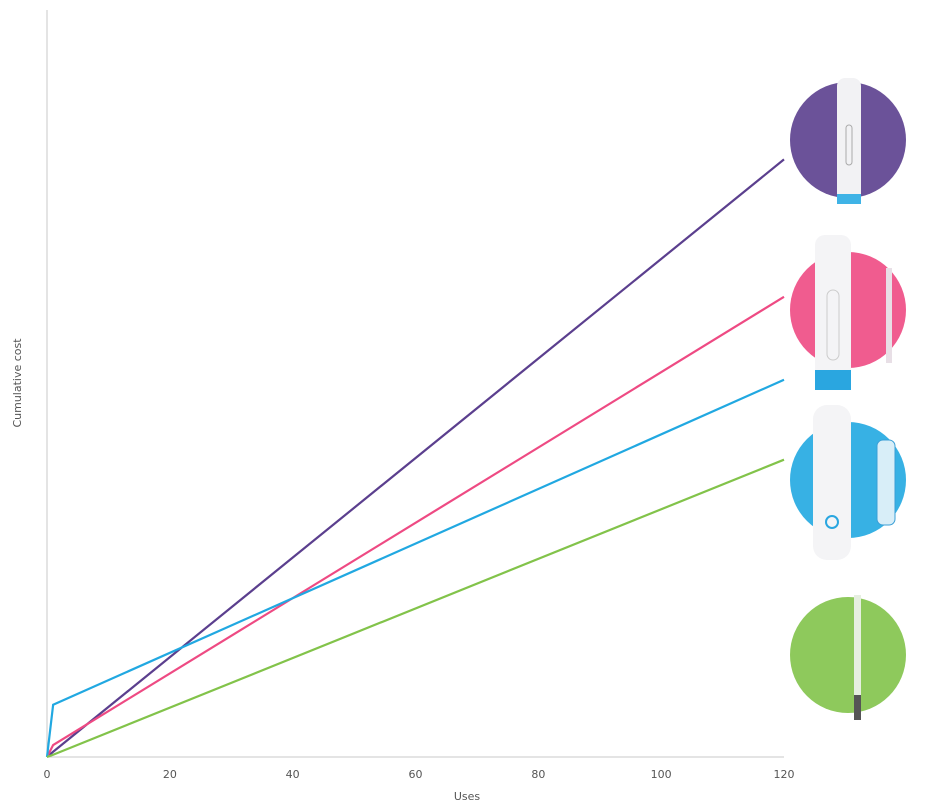 This screenshot has width=933, height=807. Describe the element at coordinates (17, 383) in the screenshot. I see `y-axis-label: Cumulative cost` at that location.